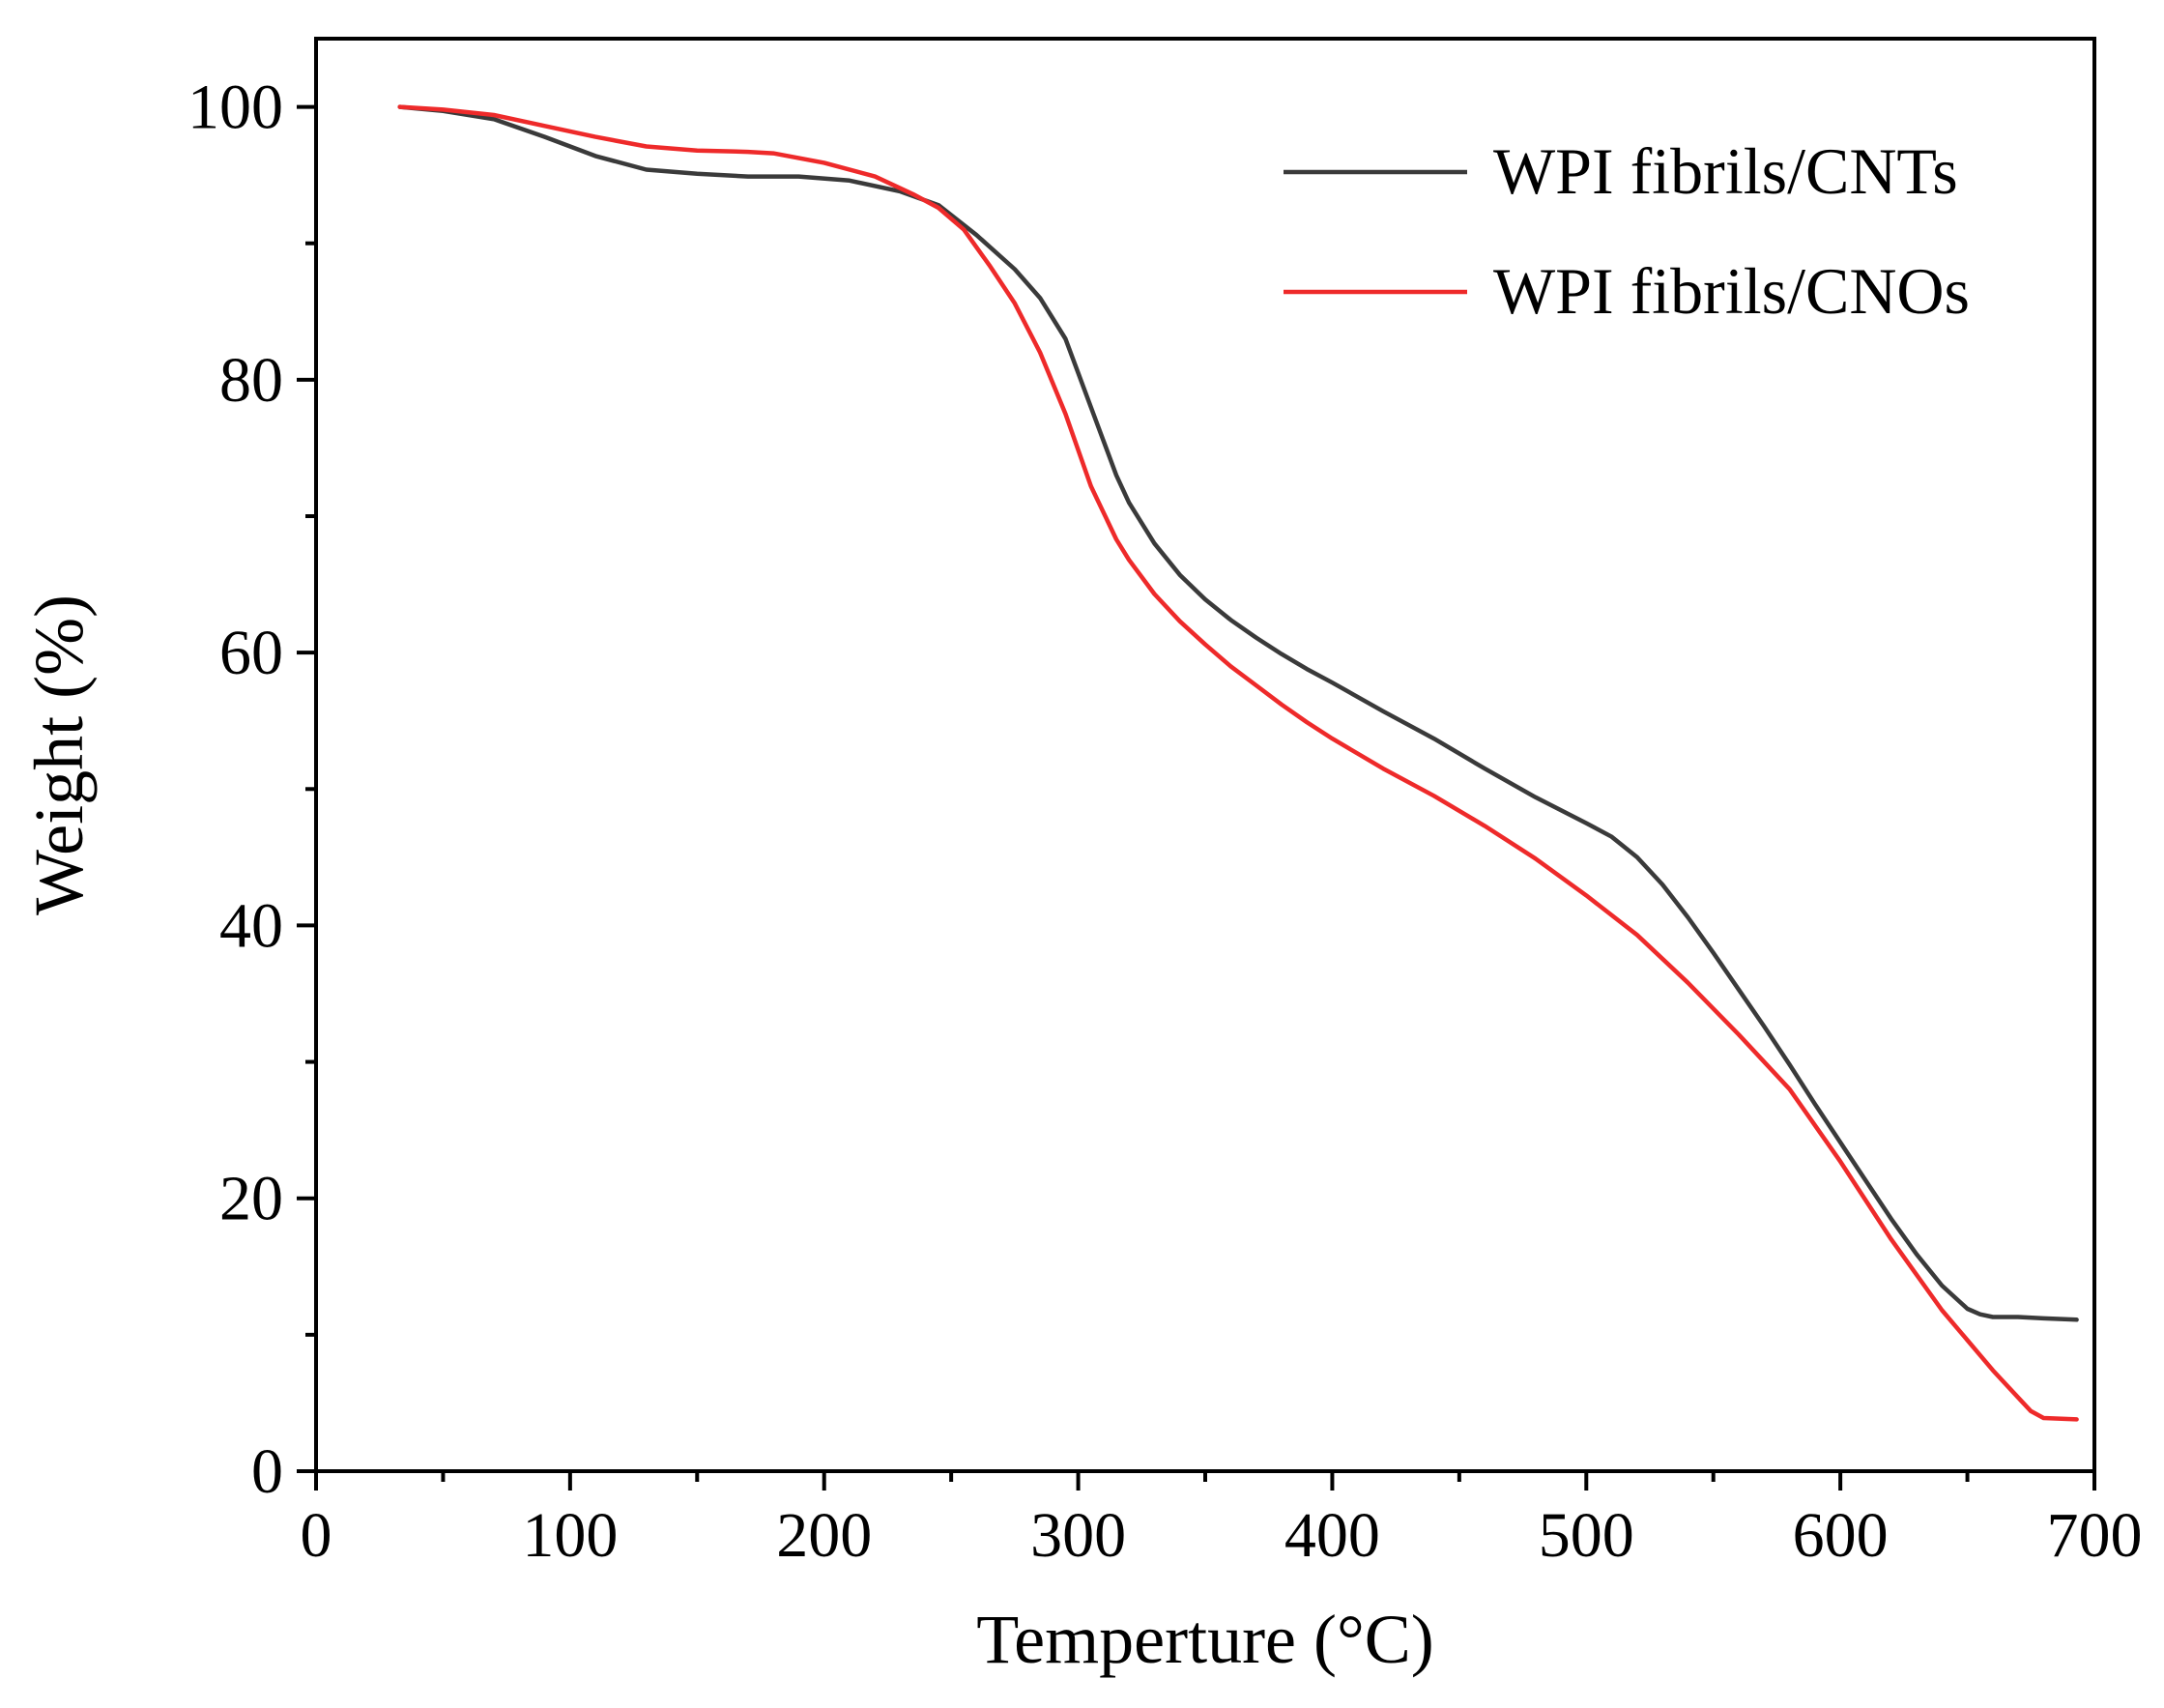  Describe the element at coordinates (316, 1535) in the screenshot. I see `x-tick-label: 0` at that location.